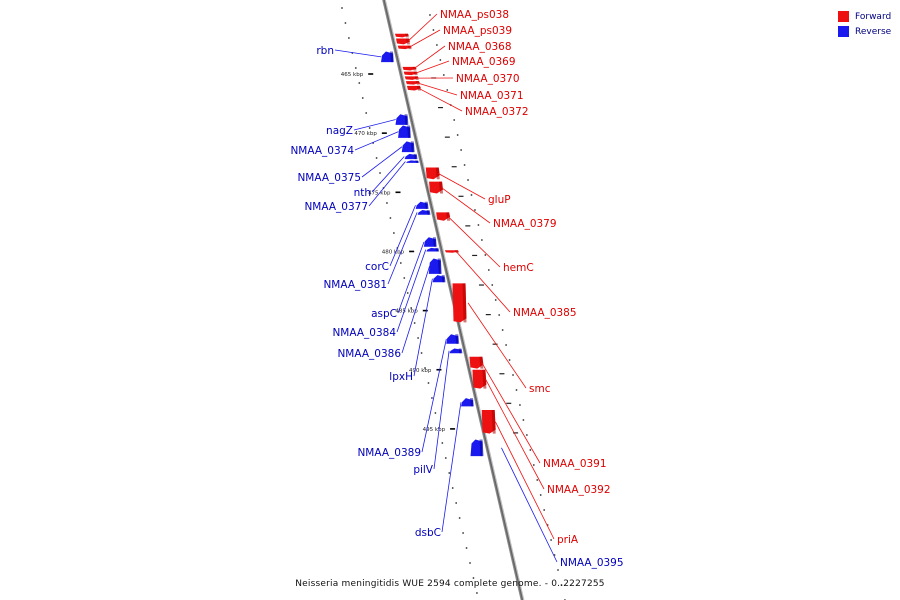  What do you see at coordinates (864, 16) in the screenshot?
I see `legend-item-forward: Forward` at bounding box center [864, 16].